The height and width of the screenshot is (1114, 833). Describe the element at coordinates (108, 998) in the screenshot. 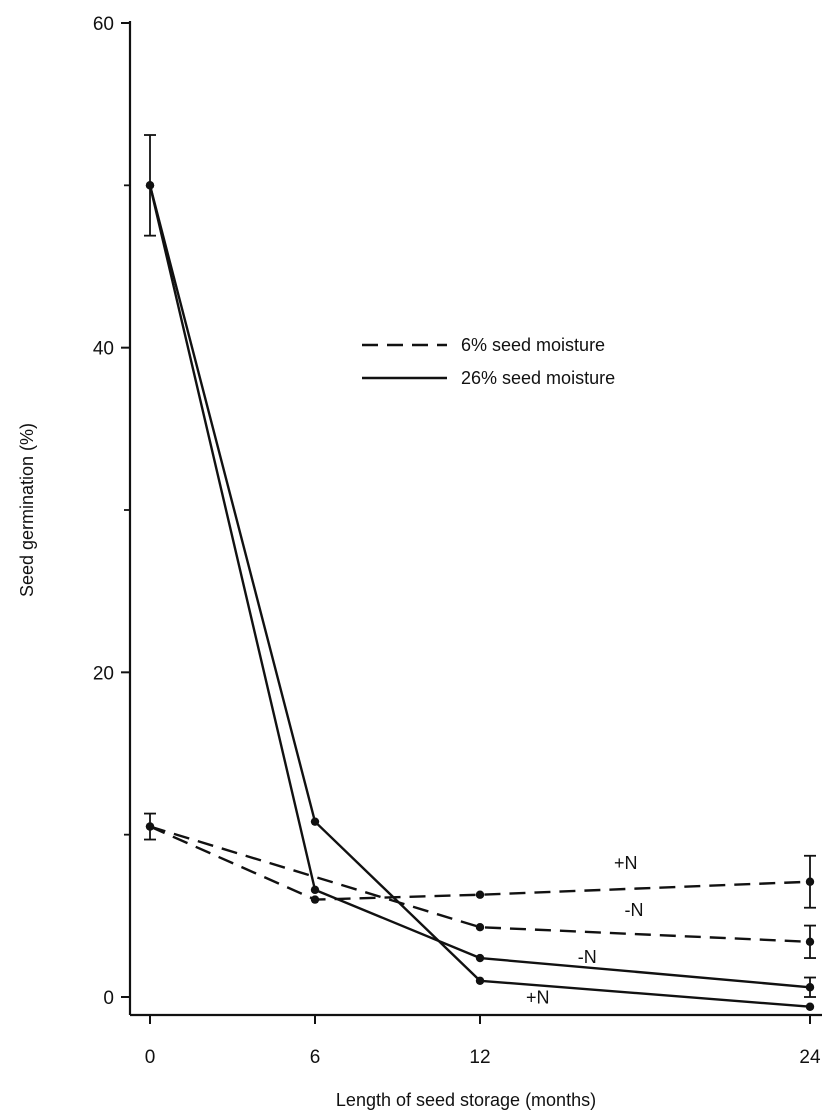

I see `y-tick-label-0: 0` at that location.